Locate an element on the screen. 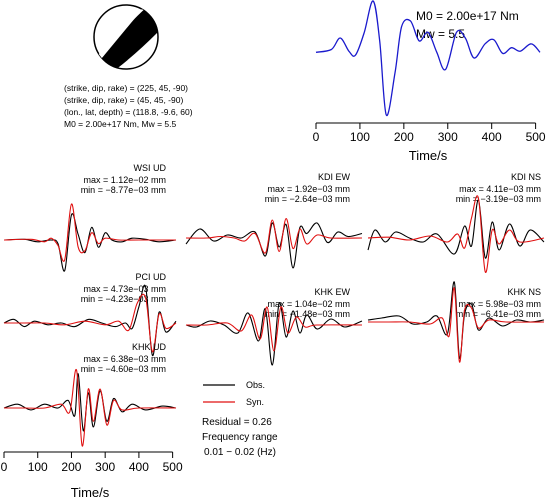  bottom-axis-tick-label: 400 is located at coordinates (139, 467).